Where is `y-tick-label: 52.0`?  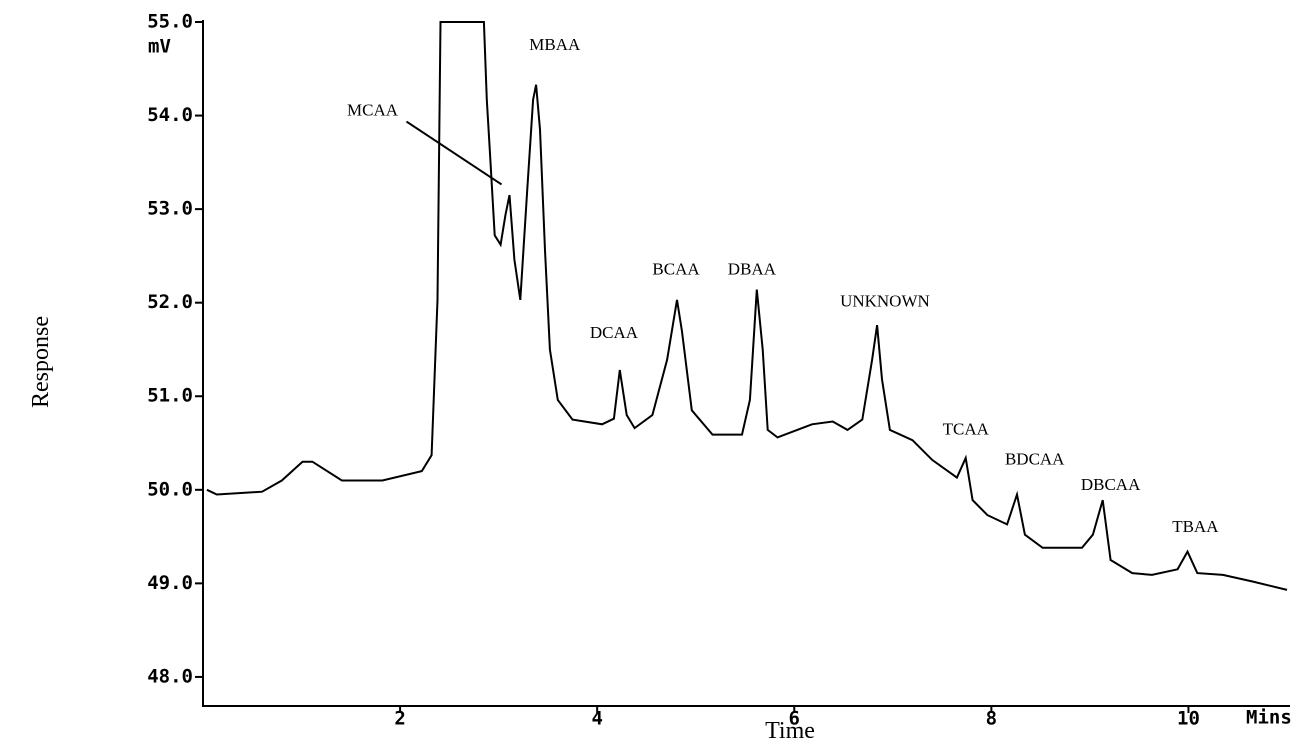 y-tick-label: 52.0 is located at coordinates (170, 302).